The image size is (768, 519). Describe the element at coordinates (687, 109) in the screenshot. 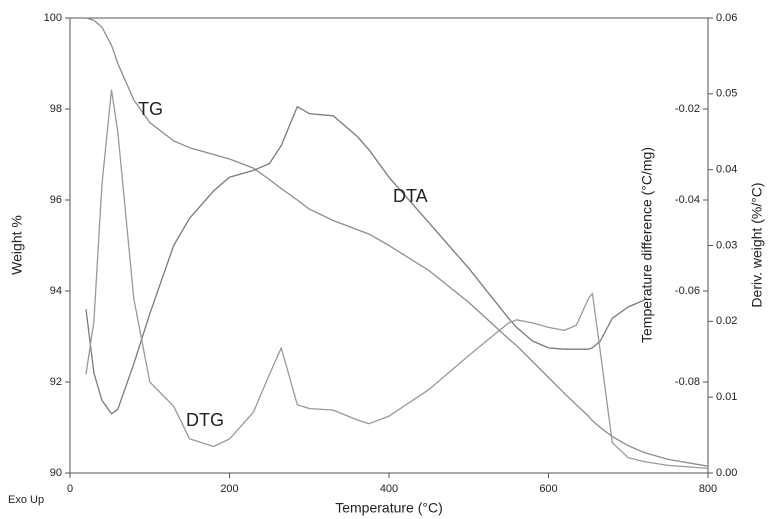

I see `y2-tick-label: -0.02` at that location.